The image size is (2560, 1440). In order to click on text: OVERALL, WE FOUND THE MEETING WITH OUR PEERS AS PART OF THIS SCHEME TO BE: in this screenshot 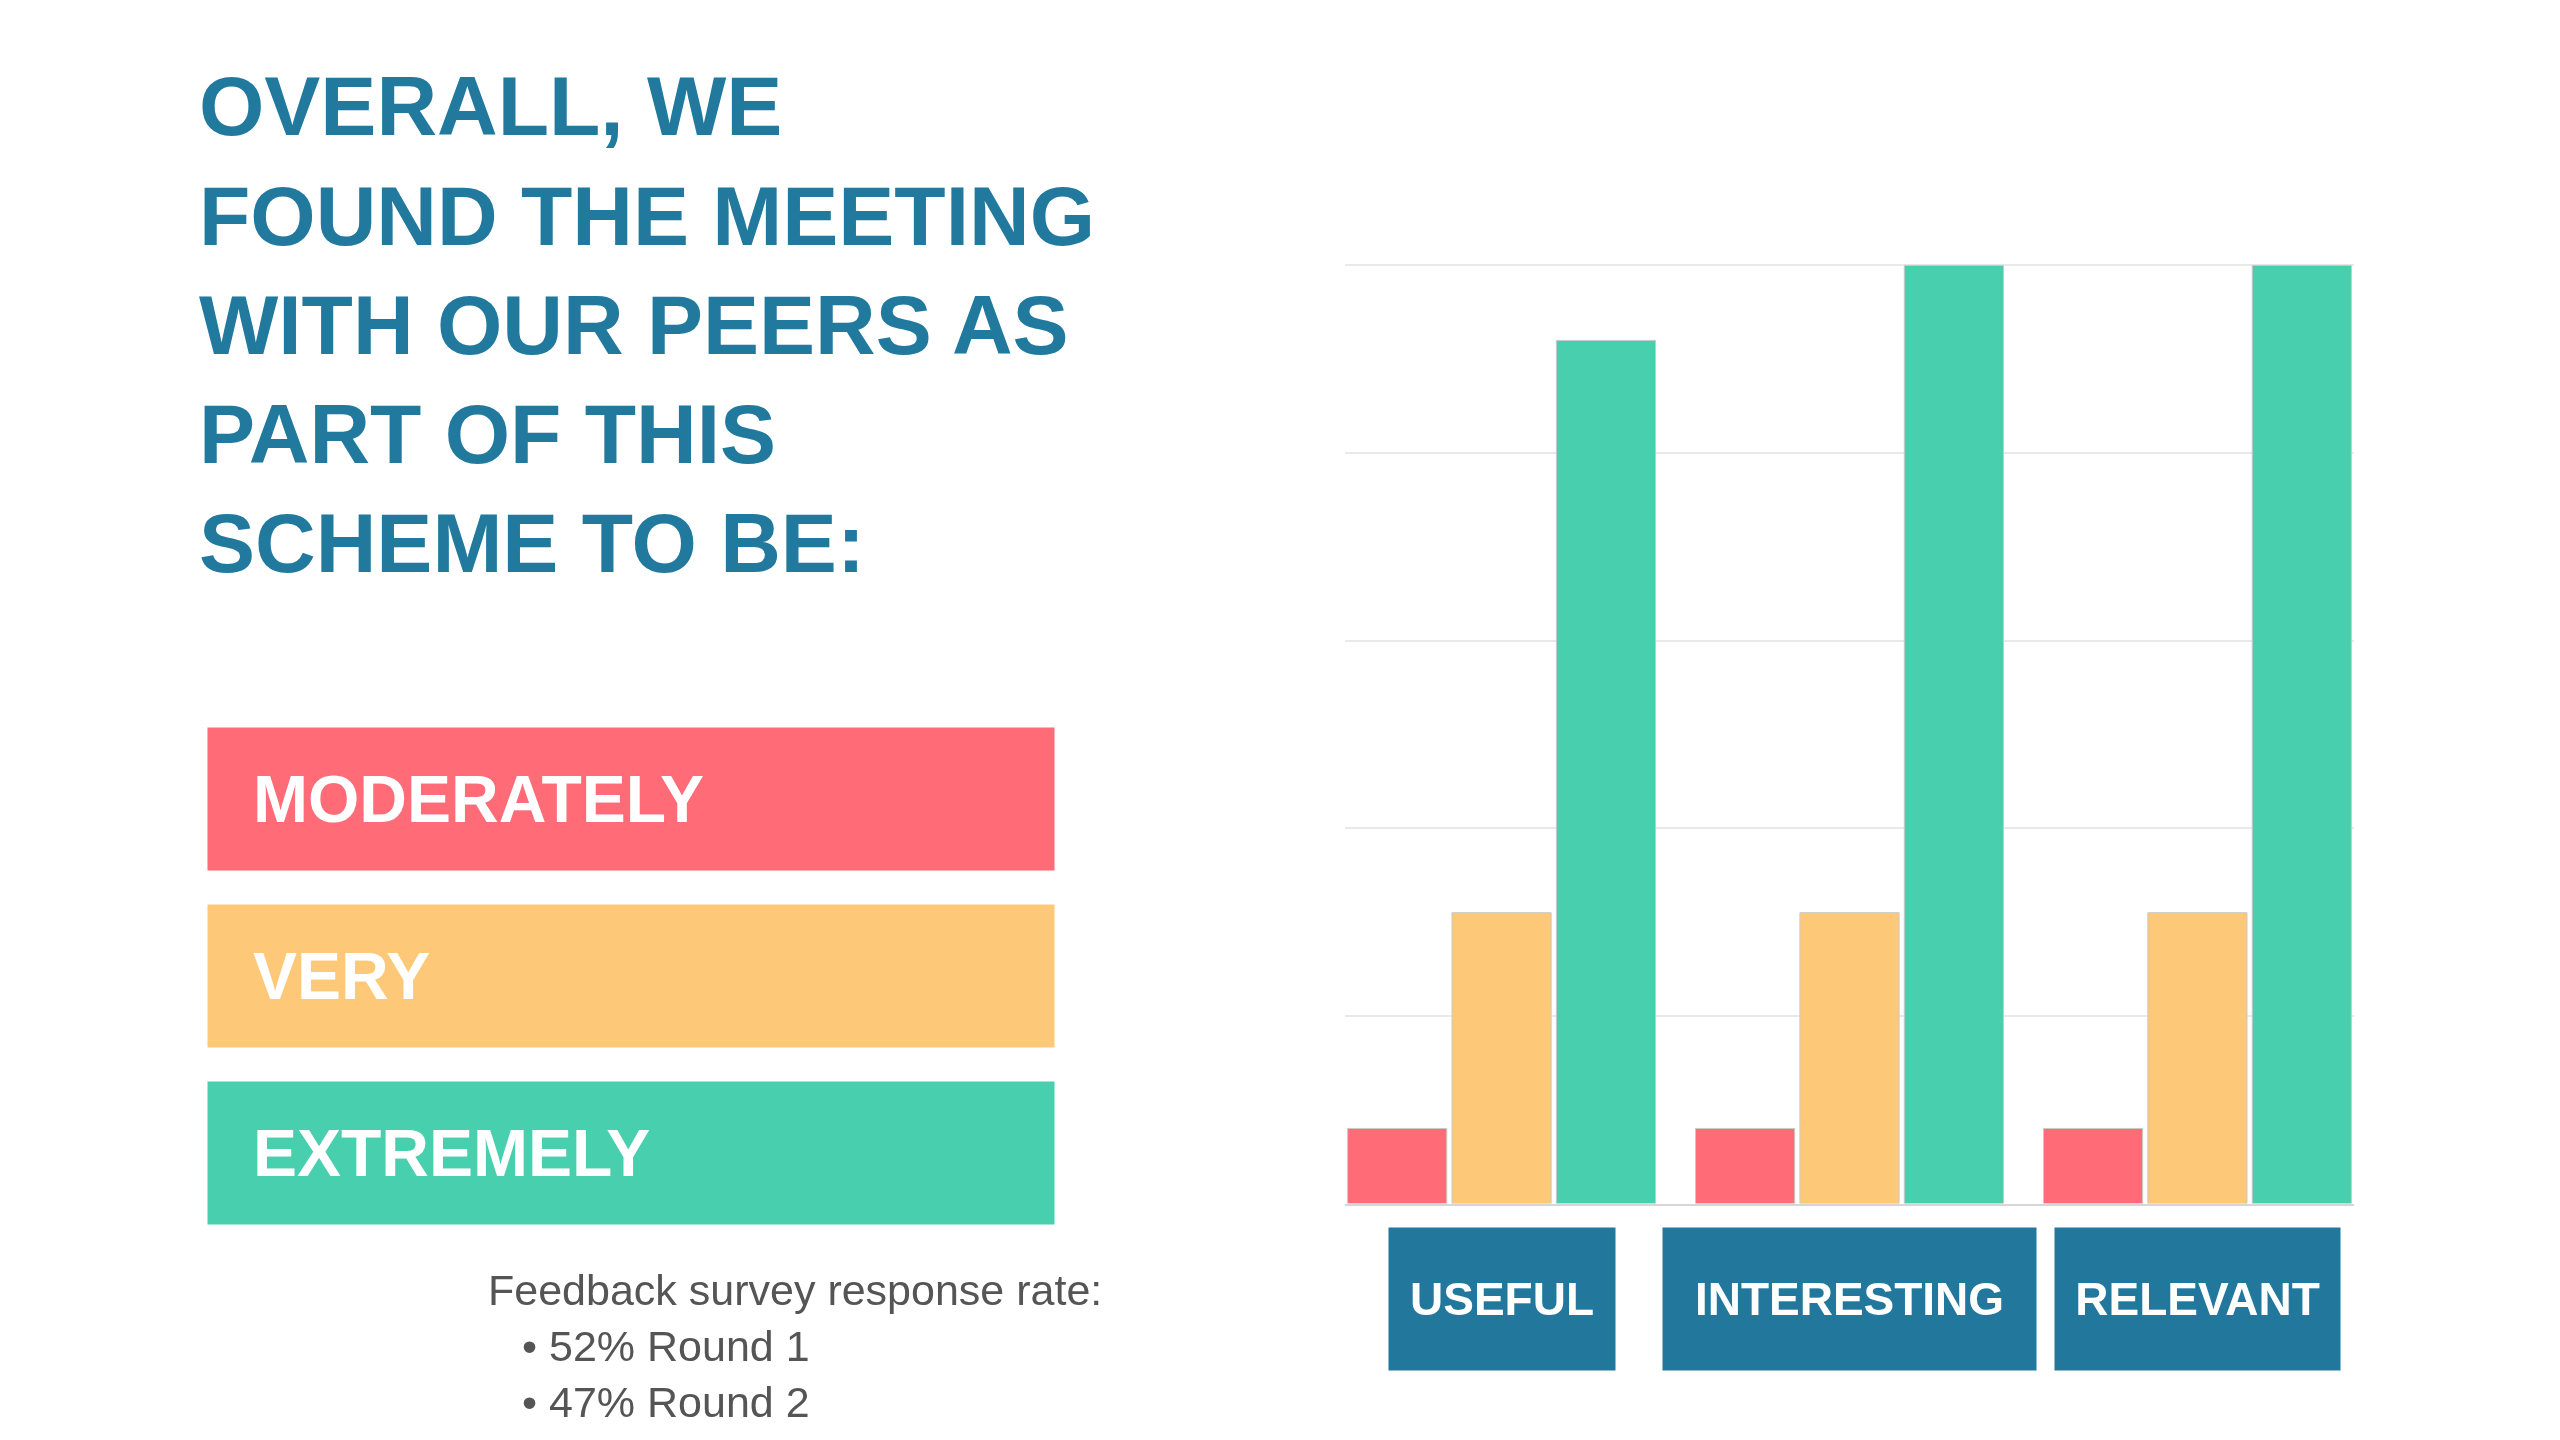, I will do `click(647, 325)`.